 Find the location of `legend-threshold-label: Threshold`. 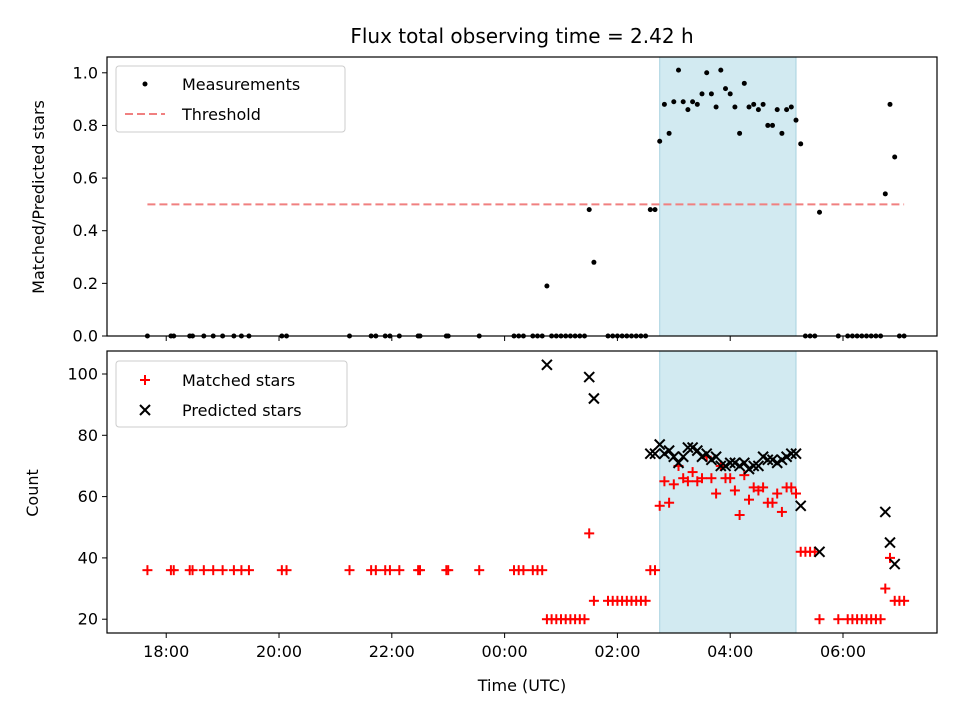

legend-threshold-label: Threshold is located at coordinates (221, 114).